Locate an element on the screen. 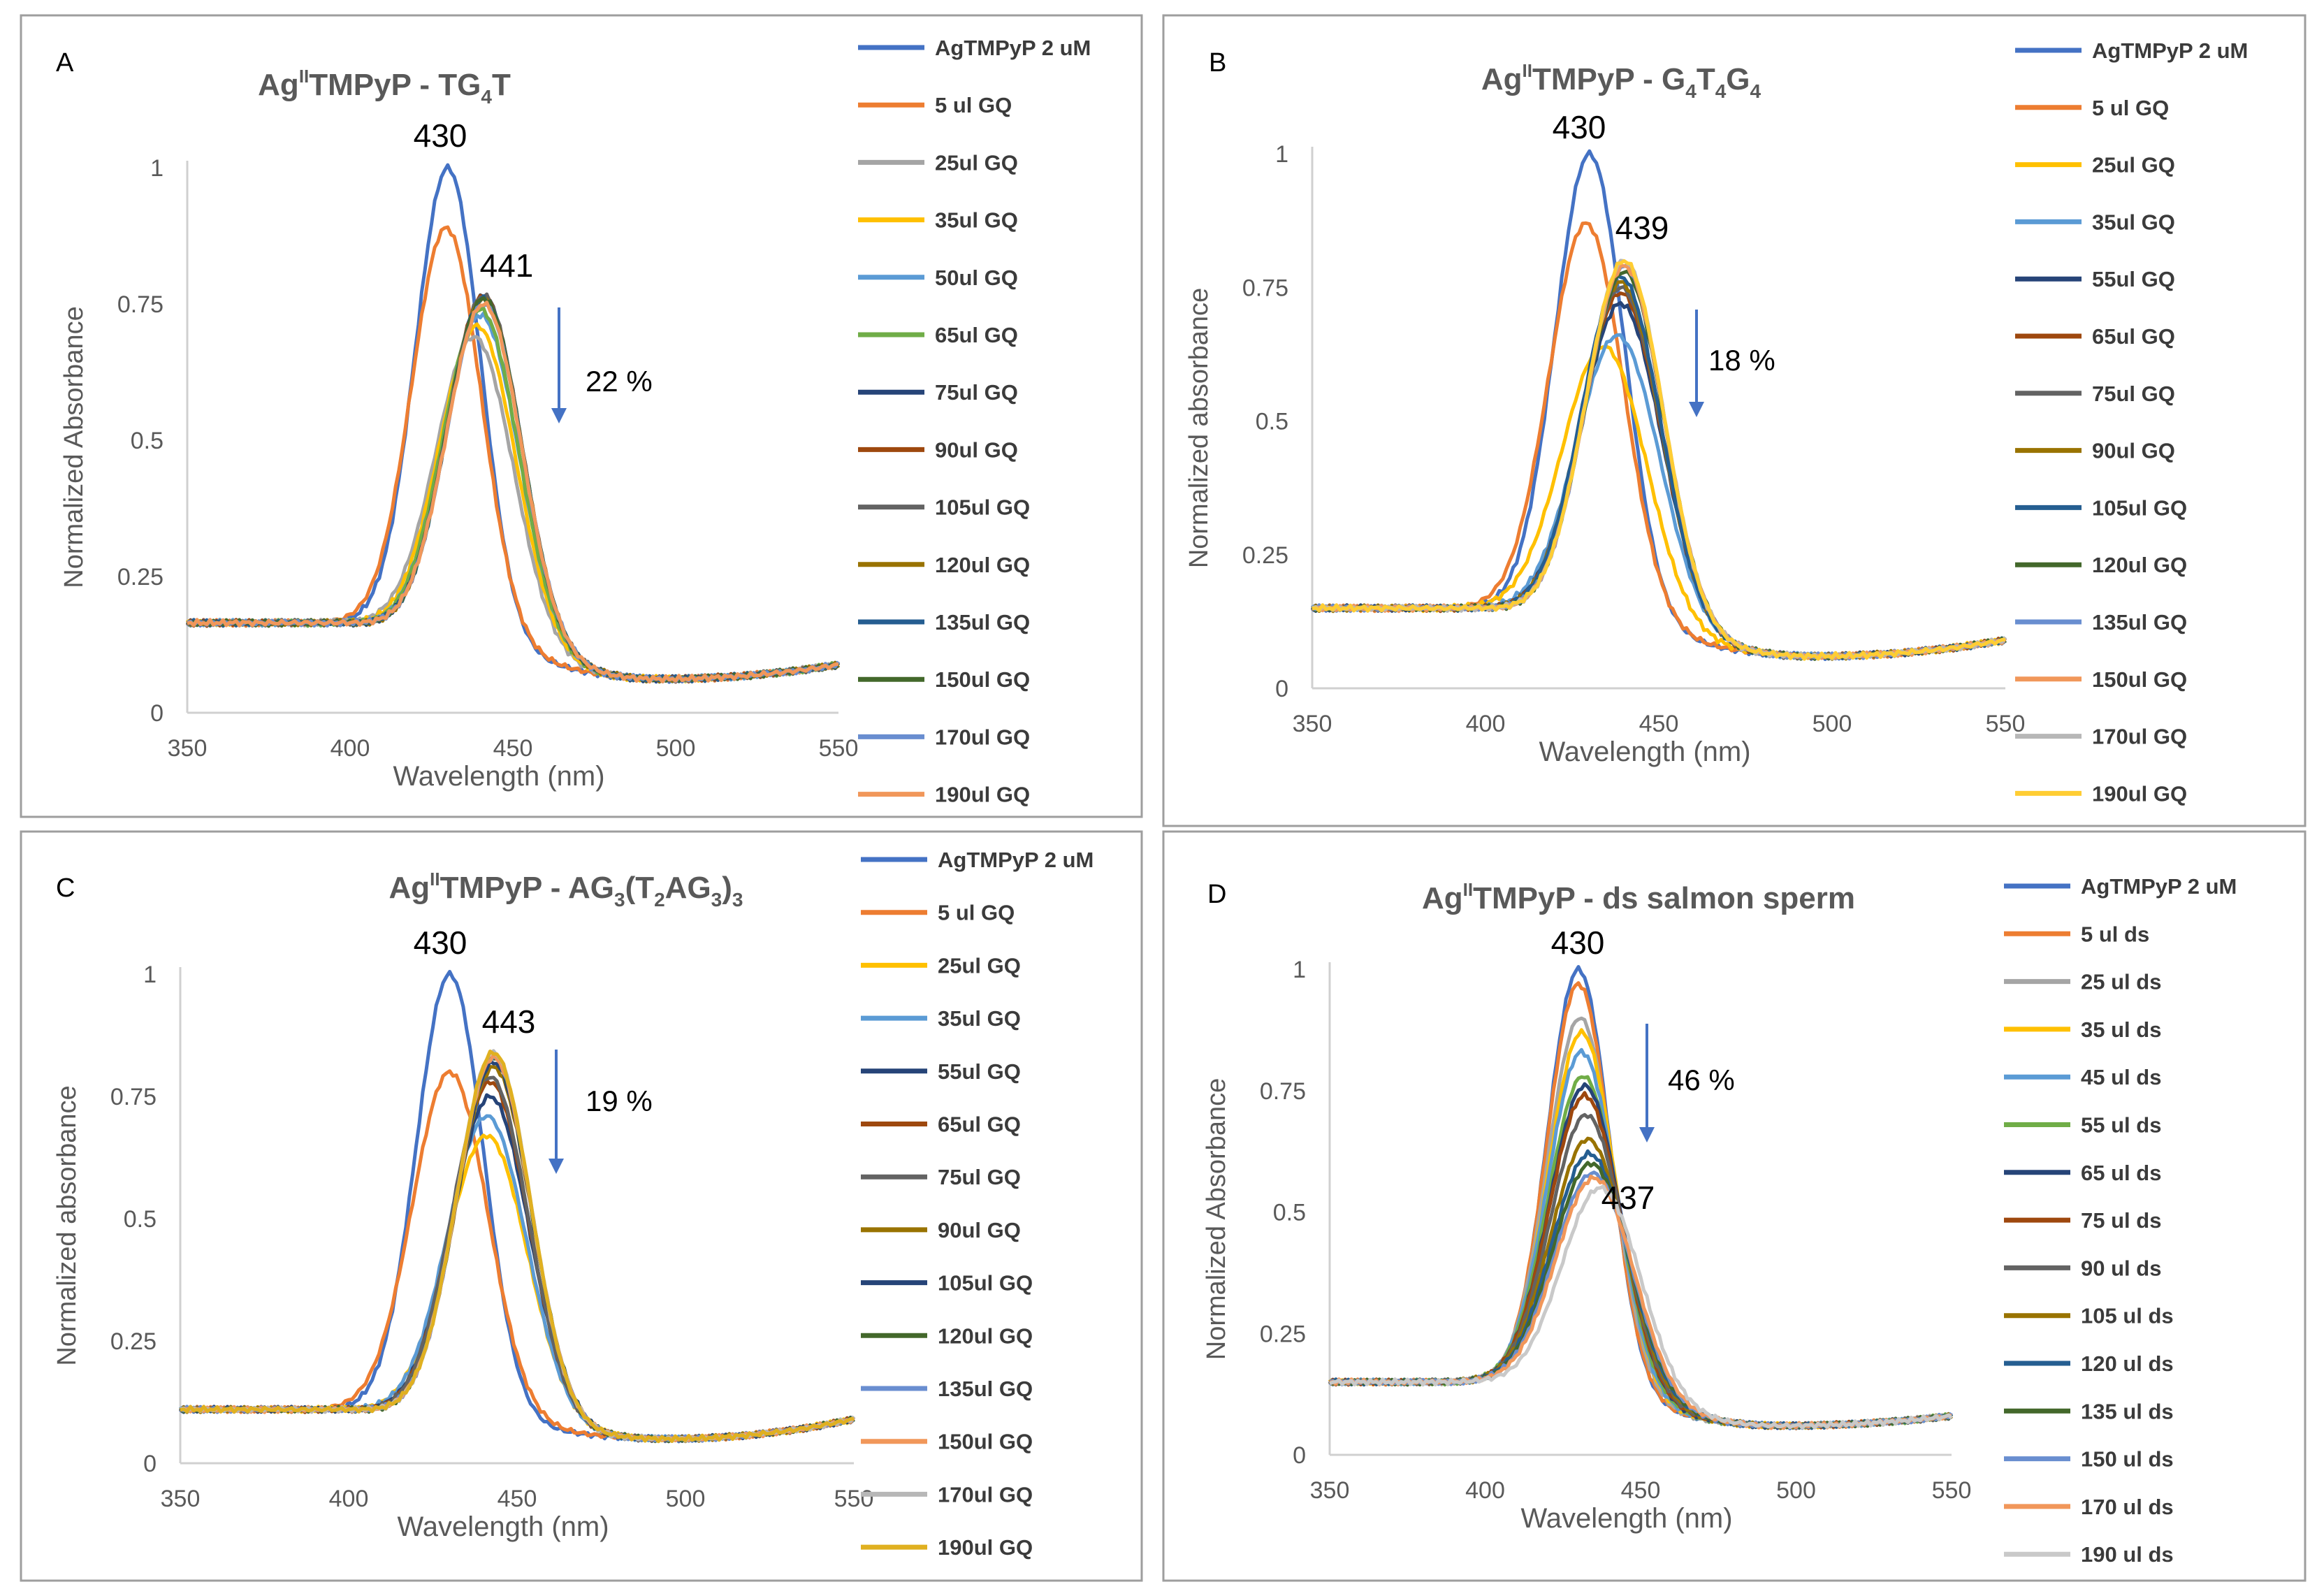 This screenshot has width=2310, height=1596. legend-entry: 5 ul ds is located at coordinates (2115, 934).